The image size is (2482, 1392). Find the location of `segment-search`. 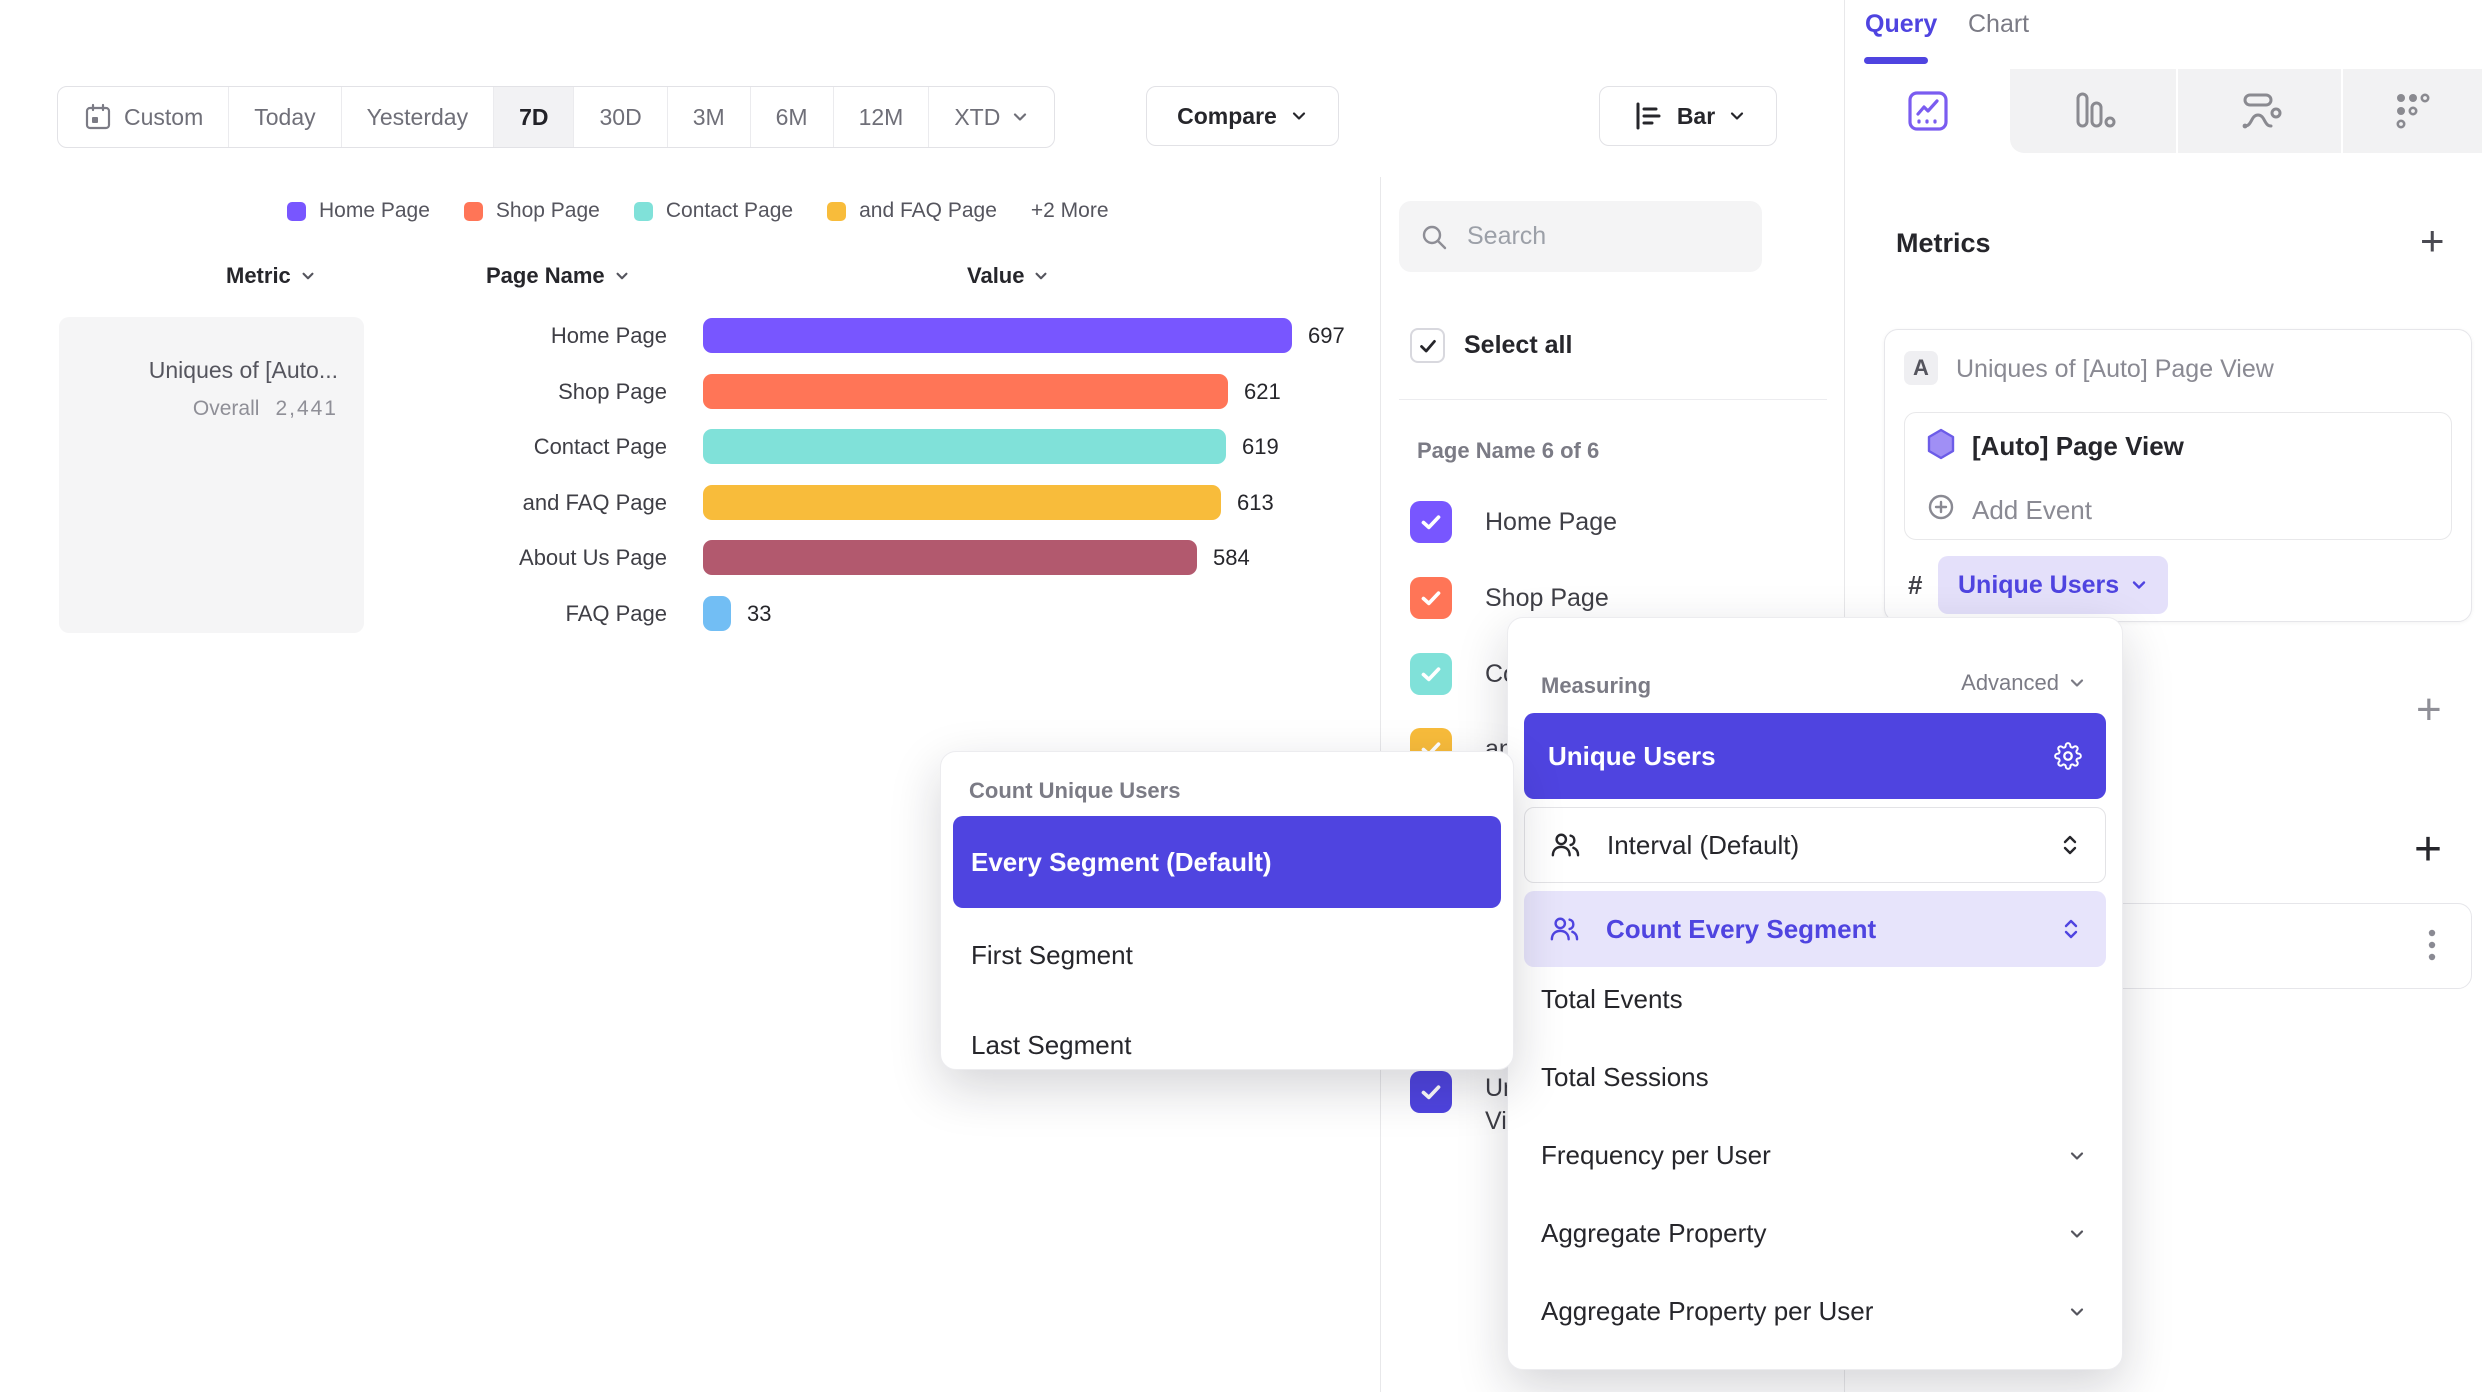

segment-search is located at coordinates (1580, 236).